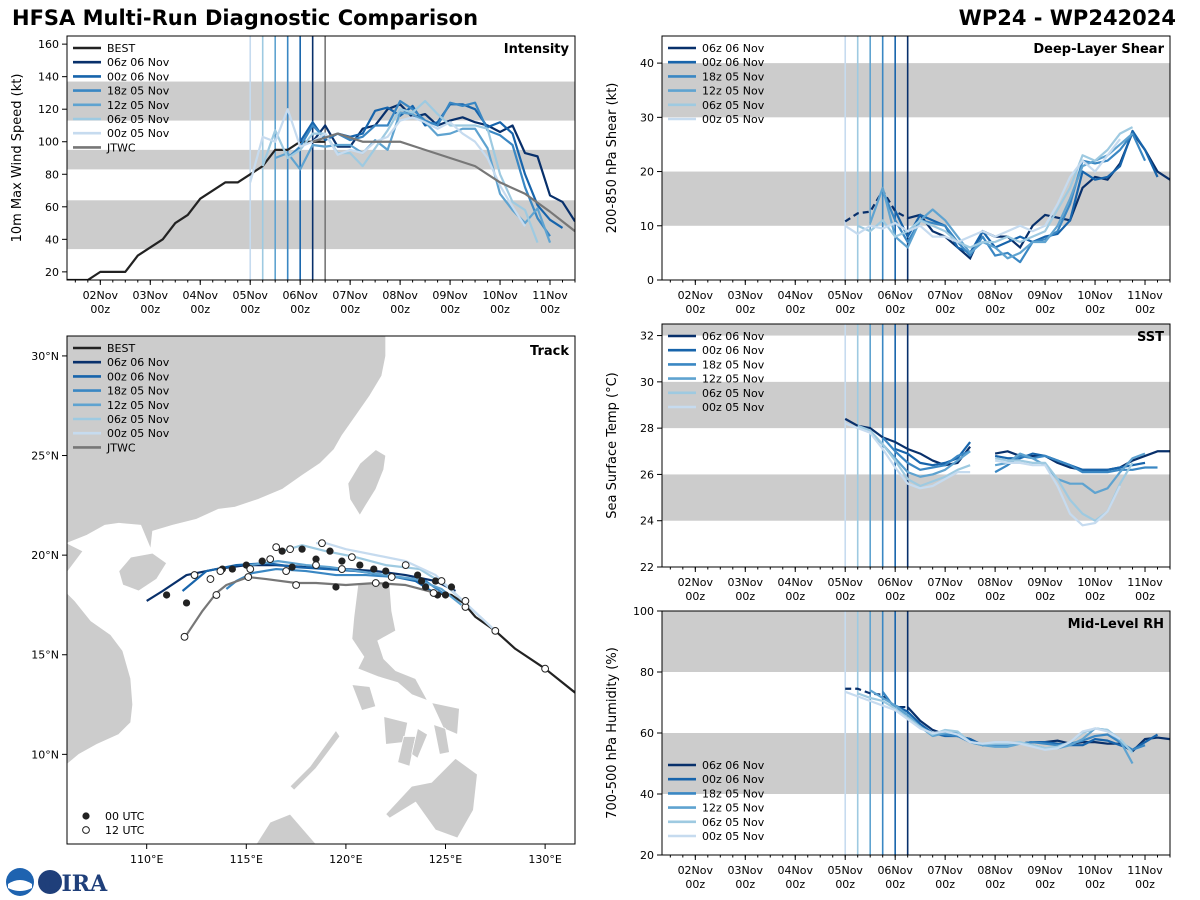  What do you see at coordinates (143, 572) in the screenshot?
I see `hainan-land` at bounding box center [143, 572].